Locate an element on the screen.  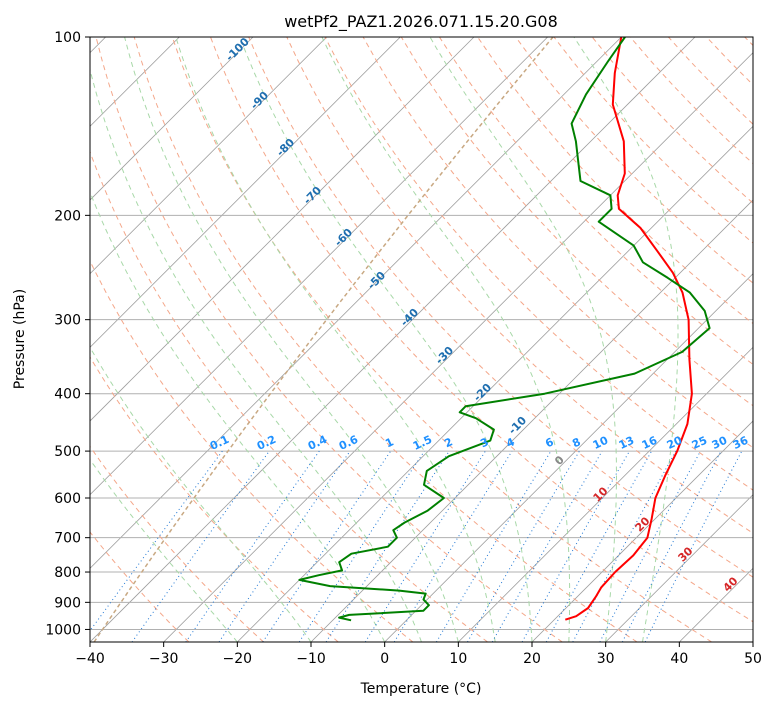
y-tick-label: 900 is located at coordinates (67, 603).